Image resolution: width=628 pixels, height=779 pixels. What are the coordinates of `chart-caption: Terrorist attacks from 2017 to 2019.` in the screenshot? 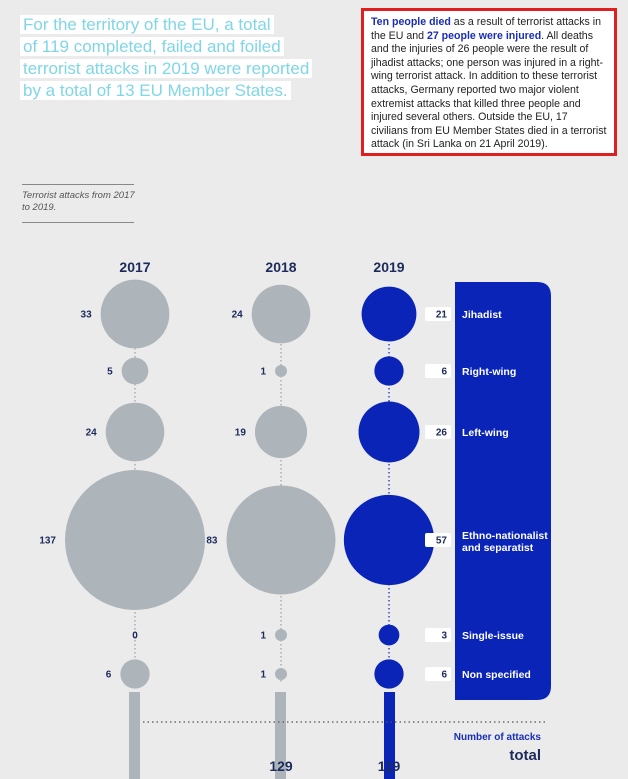 It's located at (78, 201).